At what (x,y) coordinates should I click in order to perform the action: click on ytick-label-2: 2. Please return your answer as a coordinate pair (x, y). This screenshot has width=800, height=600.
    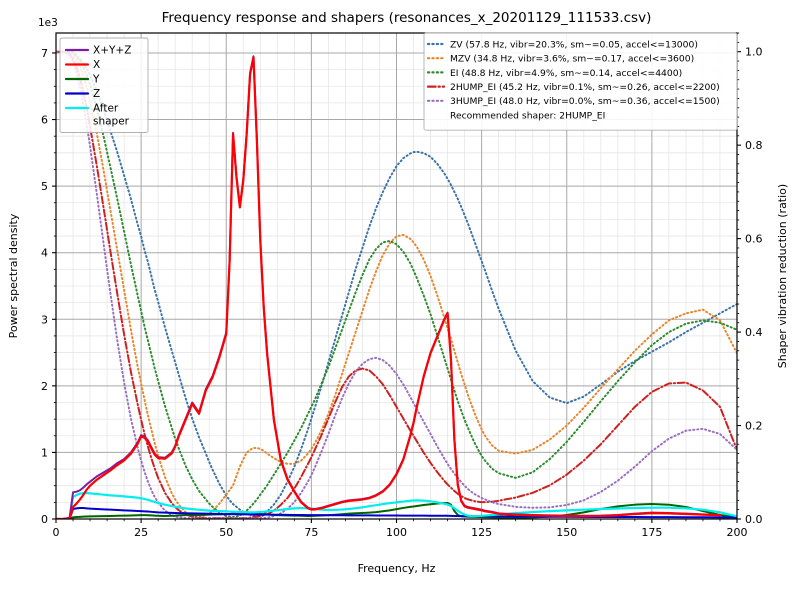
    Looking at the image, I should click on (44, 386).